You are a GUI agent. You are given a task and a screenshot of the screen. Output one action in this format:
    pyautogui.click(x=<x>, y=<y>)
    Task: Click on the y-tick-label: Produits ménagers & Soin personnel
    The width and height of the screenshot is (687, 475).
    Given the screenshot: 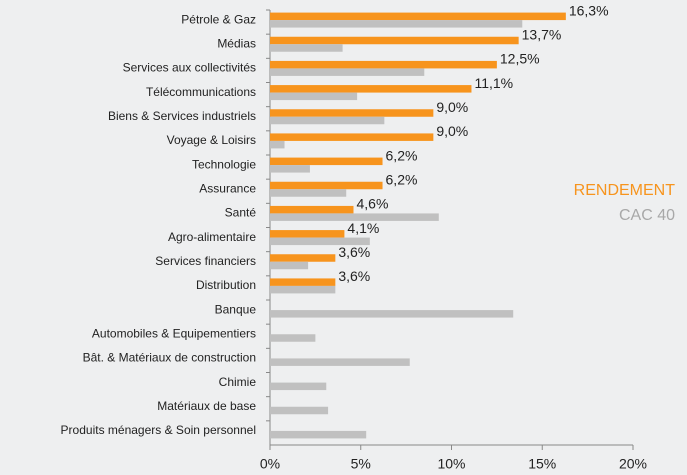 What is the action you would take?
    pyautogui.click(x=158, y=430)
    